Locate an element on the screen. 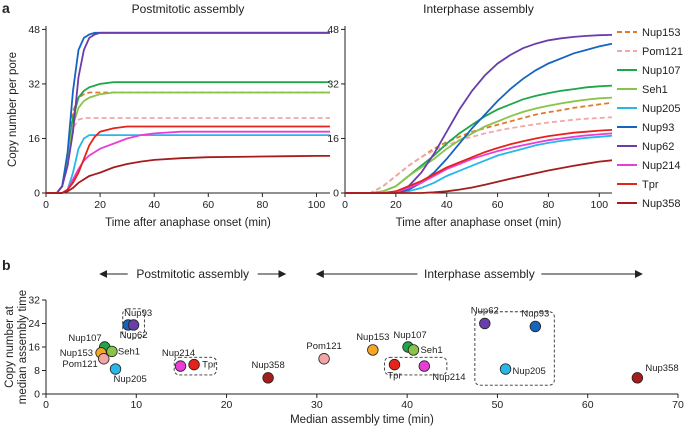 The width and height of the screenshot is (685, 427). y-axis-label-line2: median assembly time is located at coordinates (23, 347).